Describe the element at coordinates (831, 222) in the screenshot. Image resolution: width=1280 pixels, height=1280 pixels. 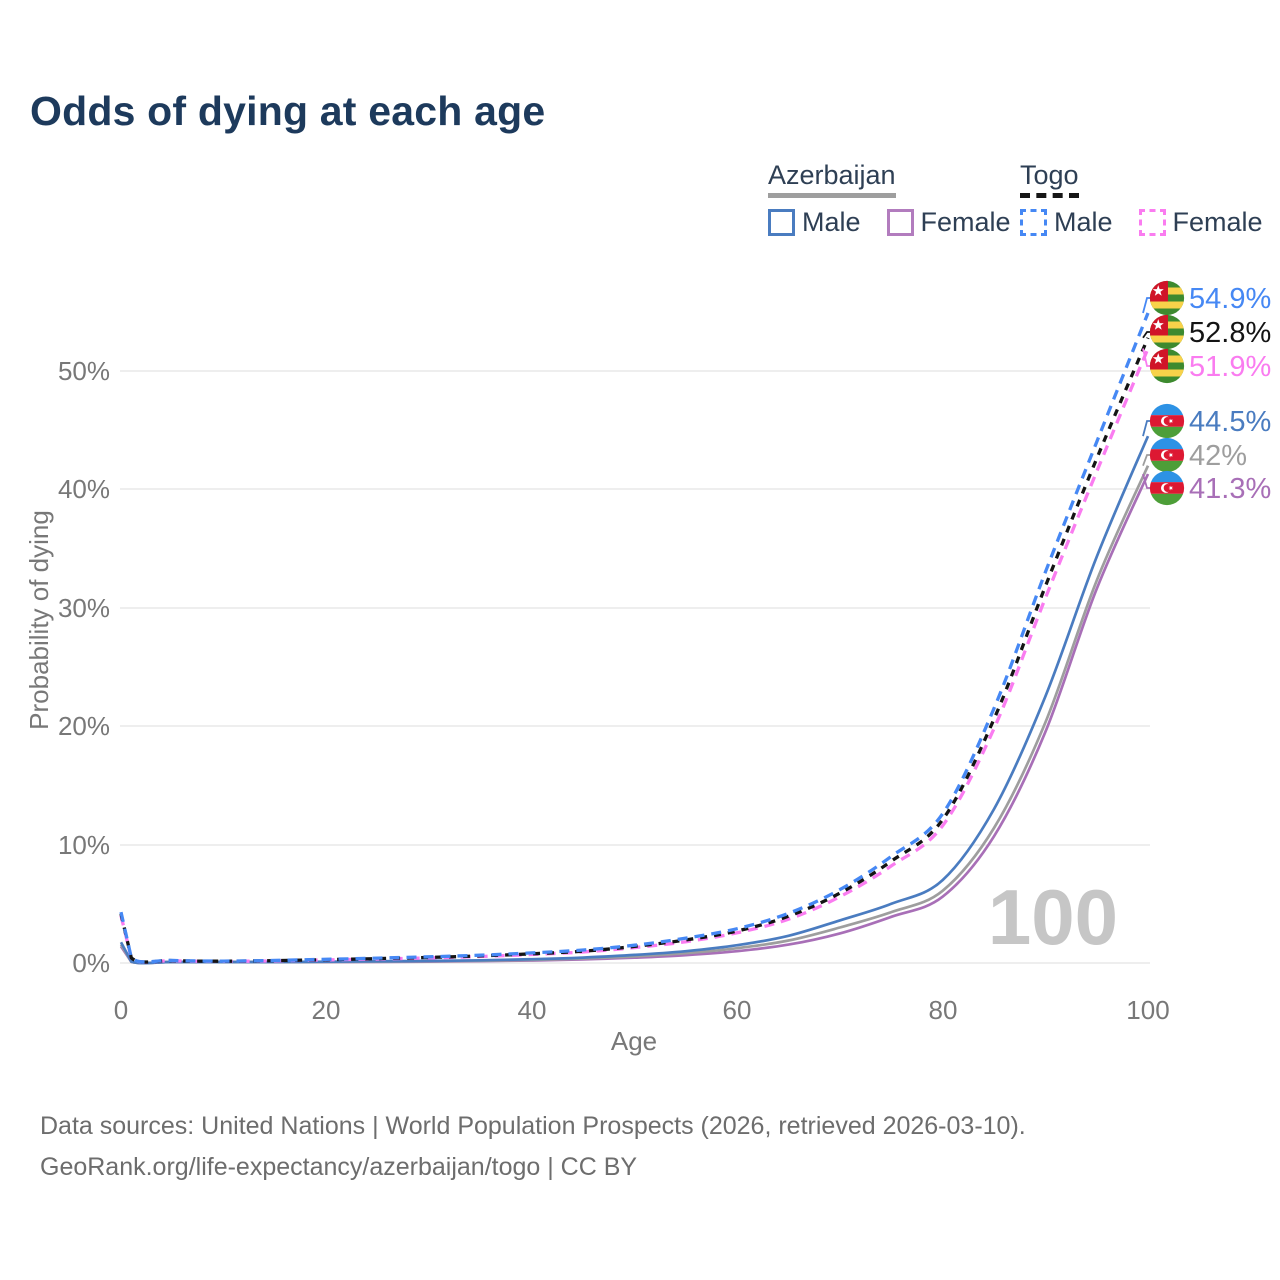
I see `legend-label-azerbaijan-male: Male` at that location.